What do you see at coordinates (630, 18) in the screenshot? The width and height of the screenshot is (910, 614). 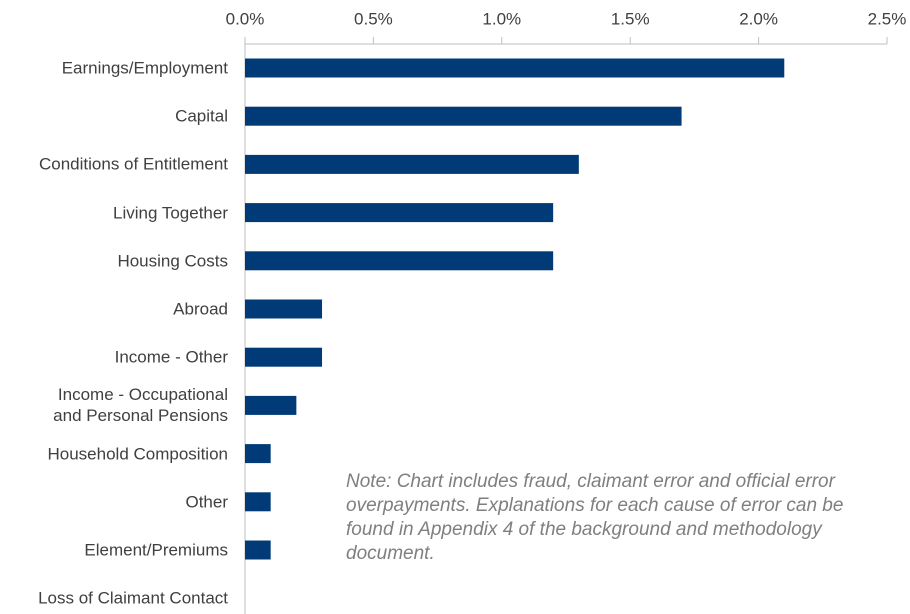 I see `x-tick-label: 1.5%` at bounding box center [630, 18].